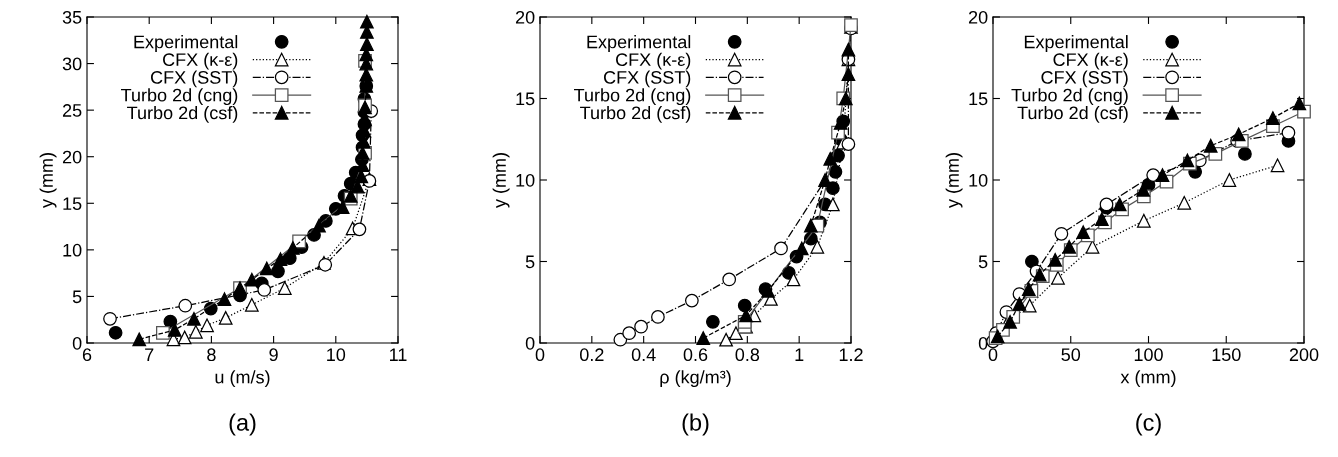  I want to click on text: (c), so click(1148, 424).